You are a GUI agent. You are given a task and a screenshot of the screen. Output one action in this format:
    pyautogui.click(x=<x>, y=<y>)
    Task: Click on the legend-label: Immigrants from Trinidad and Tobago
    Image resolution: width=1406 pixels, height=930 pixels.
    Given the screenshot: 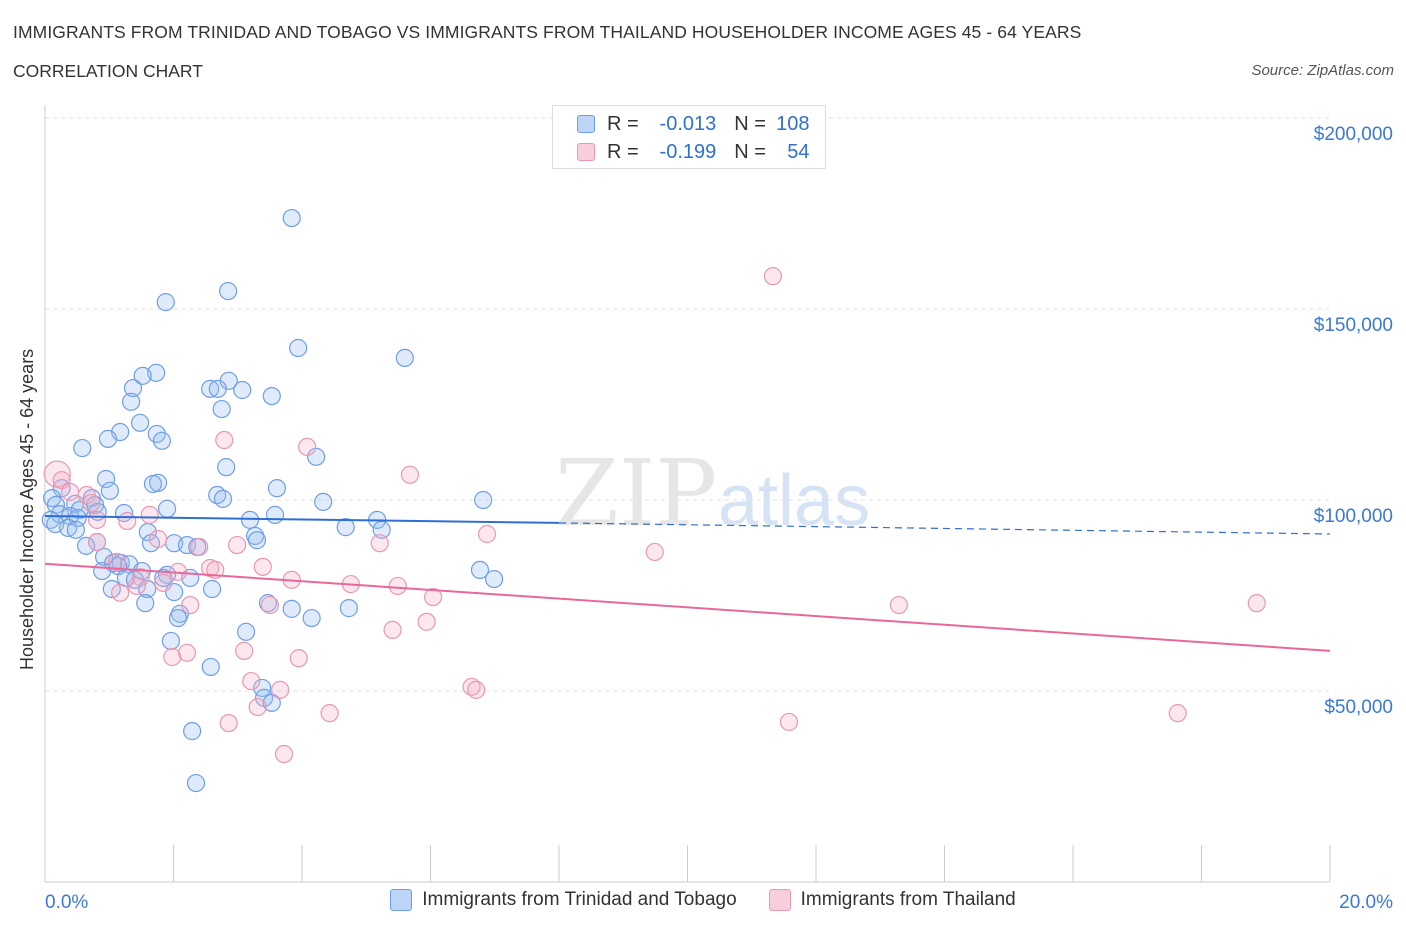 What is the action you would take?
    pyautogui.click(x=579, y=899)
    